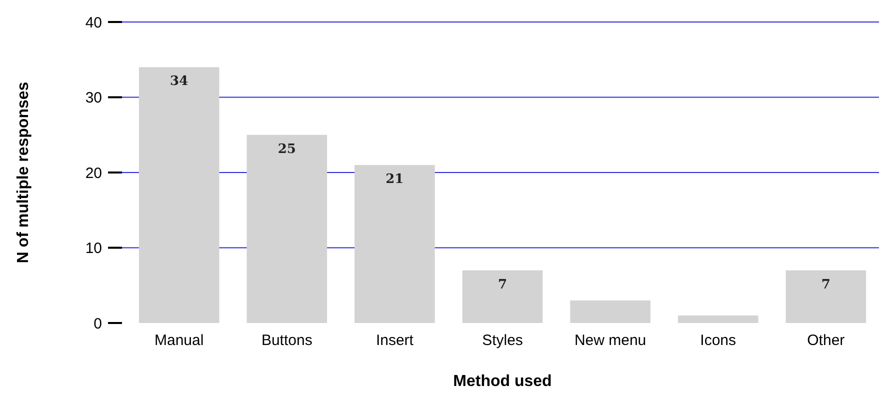 This screenshot has width=883, height=402. What do you see at coordinates (502, 340) in the screenshot?
I see `x-tick-label: Styles` at bounding box center [502, 340].